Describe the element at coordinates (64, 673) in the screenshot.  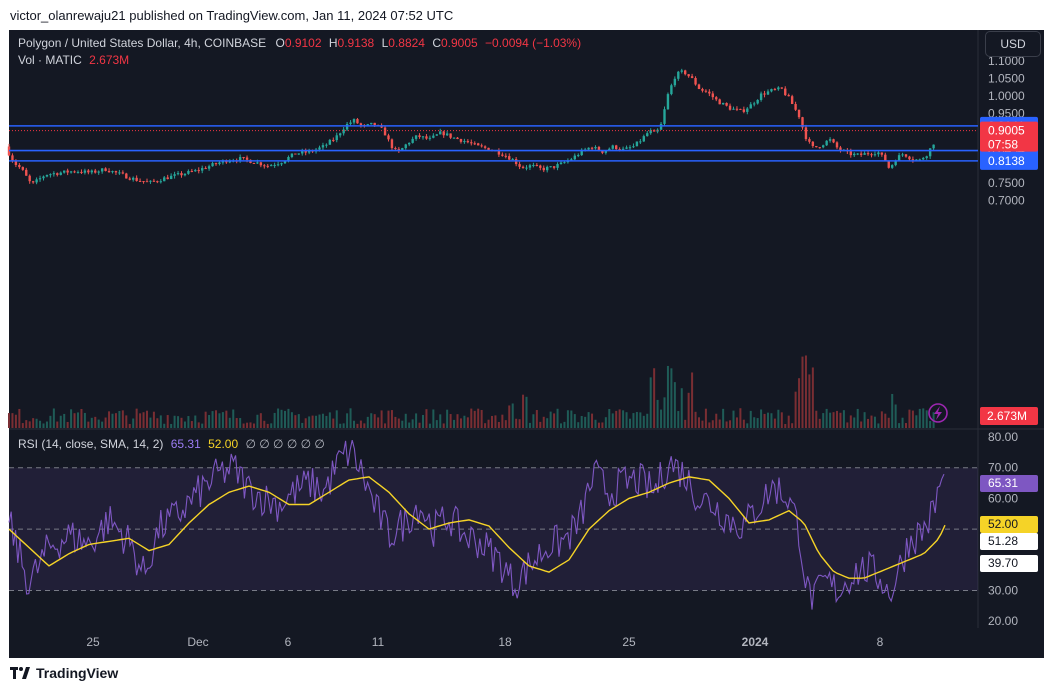
I see `tradingview-logo: TradingView` at that location.